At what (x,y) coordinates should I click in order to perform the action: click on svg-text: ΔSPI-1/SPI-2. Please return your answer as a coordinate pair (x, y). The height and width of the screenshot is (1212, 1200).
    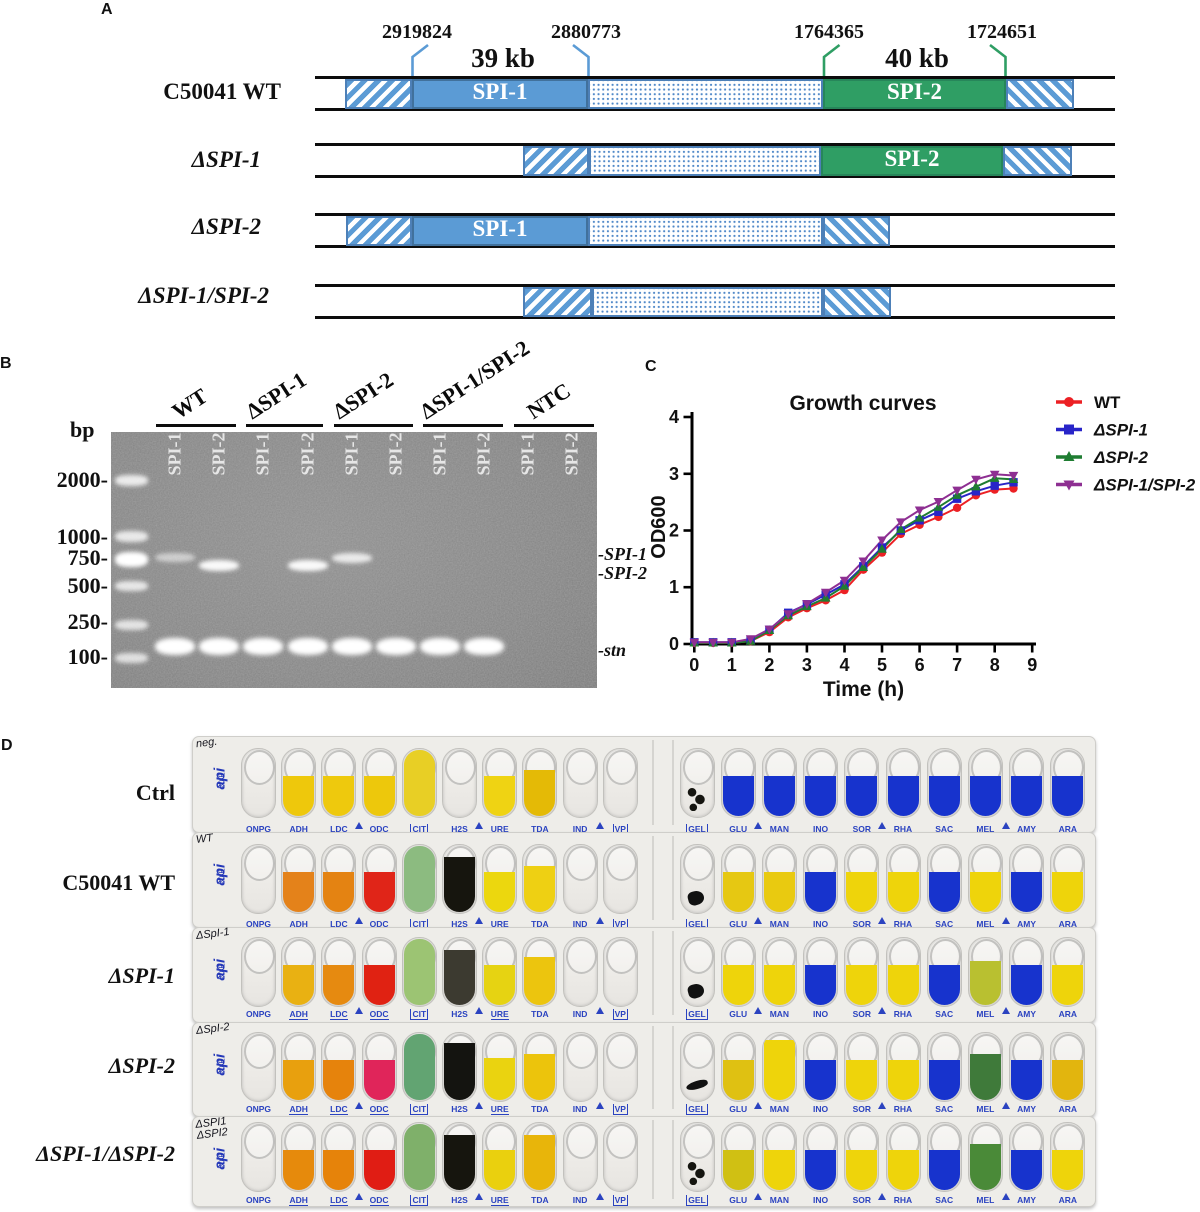
    Looking at the image, I should click on (1144, 485).